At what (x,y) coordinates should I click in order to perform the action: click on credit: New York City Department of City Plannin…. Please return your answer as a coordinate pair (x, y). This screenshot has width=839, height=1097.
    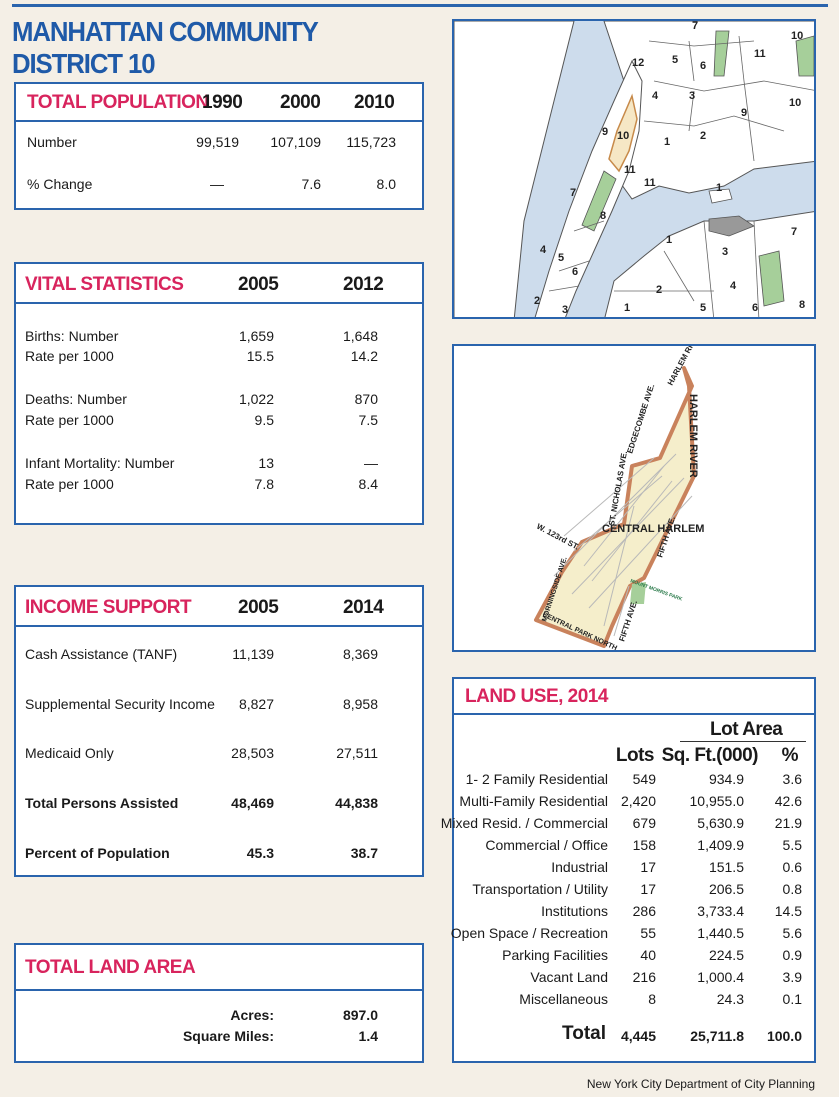
    Looking at the image, I should click on (700, 1084).